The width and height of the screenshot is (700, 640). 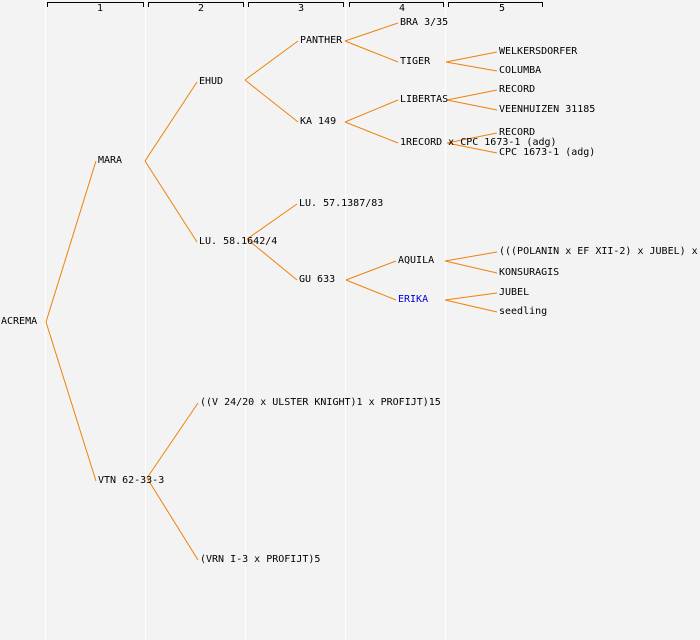 What do you see at coordinates (131, 480) in the screenshot?
I see `tree-node-vtn-62-33-3: VTN 62-33-3` at bounding box center [131, 480].